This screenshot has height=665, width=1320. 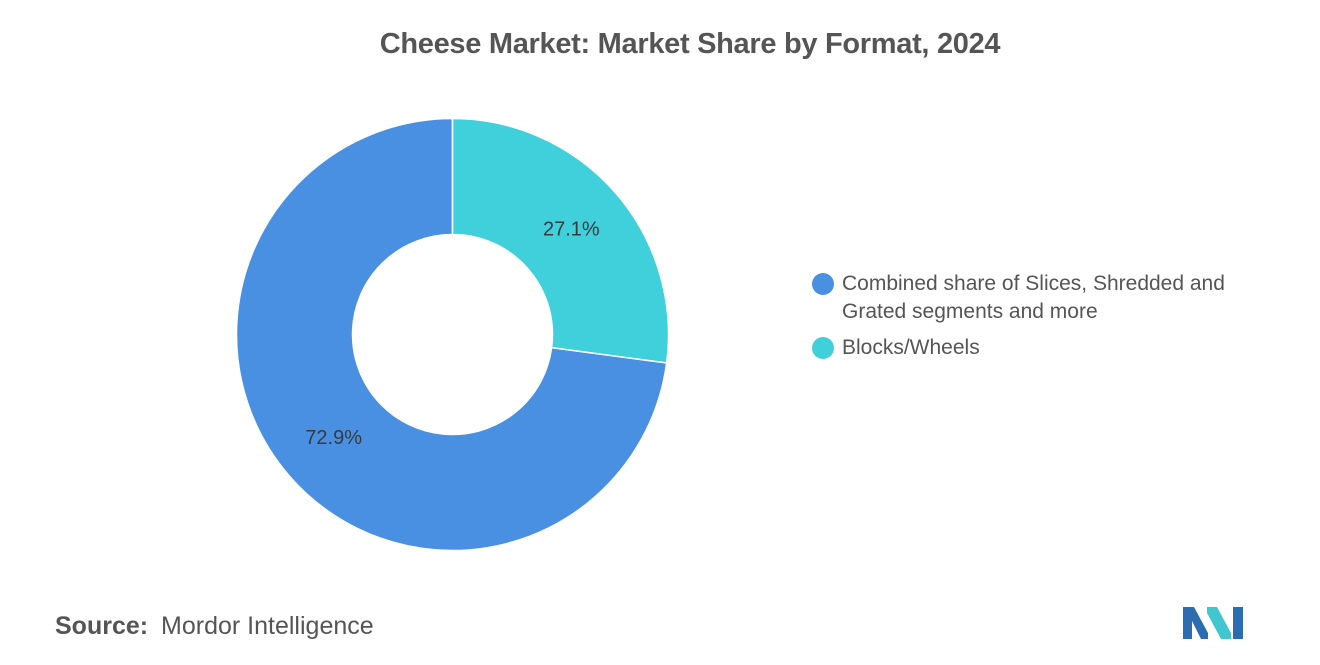 What do you see at coordinates (1195, 623) in the screenshot?
I see `logo-shape-left` at bounding box center [1195, 623].